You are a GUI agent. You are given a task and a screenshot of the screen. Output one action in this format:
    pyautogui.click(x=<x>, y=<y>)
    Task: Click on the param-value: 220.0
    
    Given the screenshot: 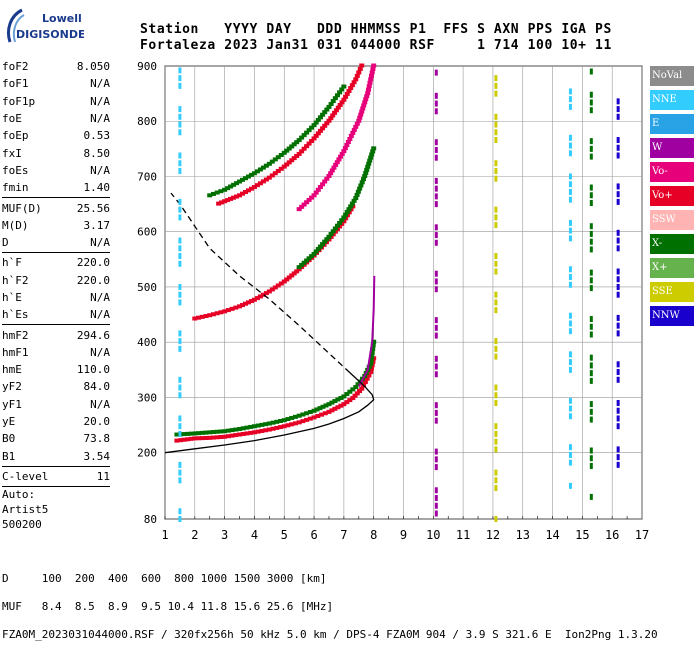 What is the action you would take?
    pyautogui.click(x=93, y=280)
    